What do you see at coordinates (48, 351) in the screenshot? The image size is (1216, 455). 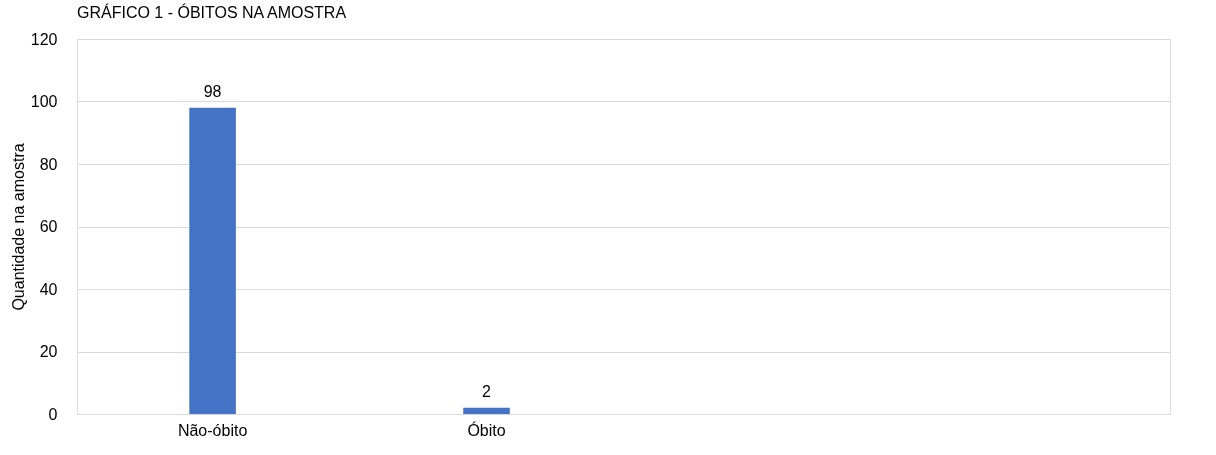 I see `y-tick-label: 20` at bounding box center [48, 351].